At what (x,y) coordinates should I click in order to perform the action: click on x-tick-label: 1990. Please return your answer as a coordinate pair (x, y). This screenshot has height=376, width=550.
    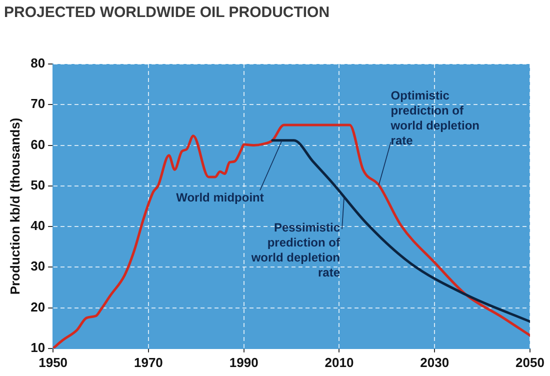
    Looking at the image, I should click on (243, 362).